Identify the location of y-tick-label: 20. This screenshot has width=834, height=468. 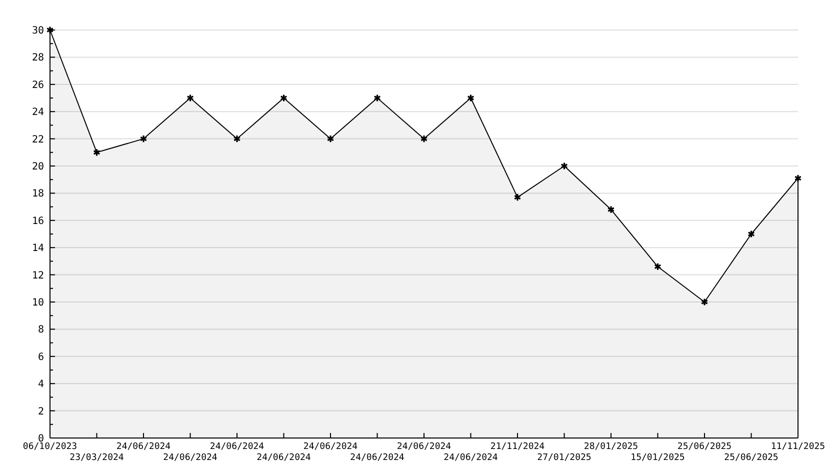
(38, 167).